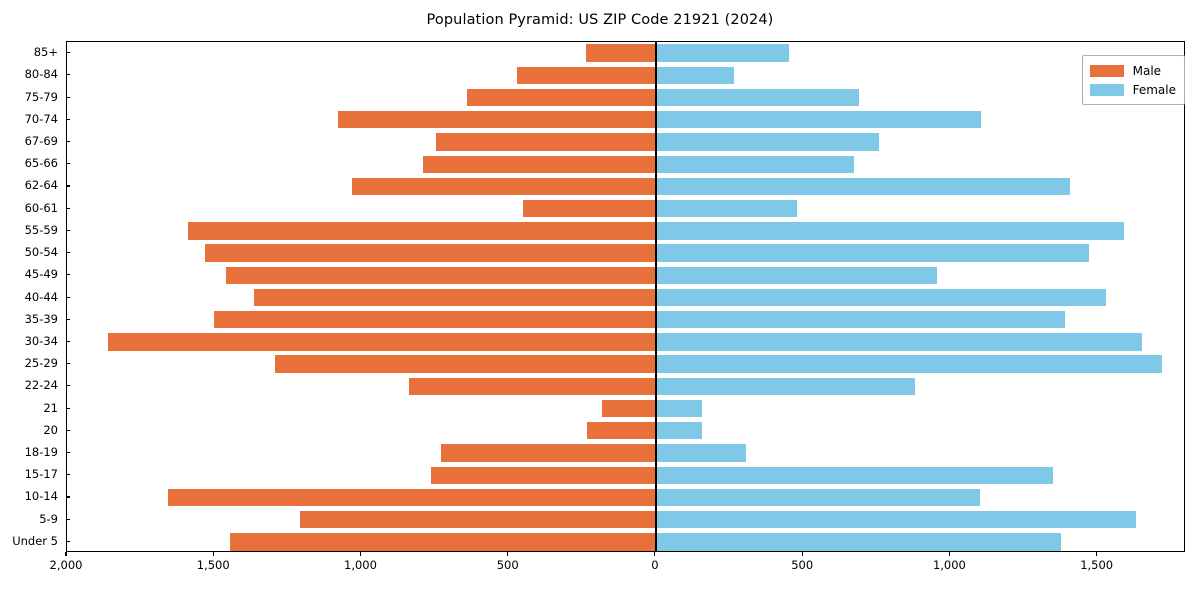 The height and width of the screenshot is (600, 1200). What do you see at coordinates (41, 207) in the screenshot?
I see `y-tick-label: 60-61` at bounding box center [41, 207].